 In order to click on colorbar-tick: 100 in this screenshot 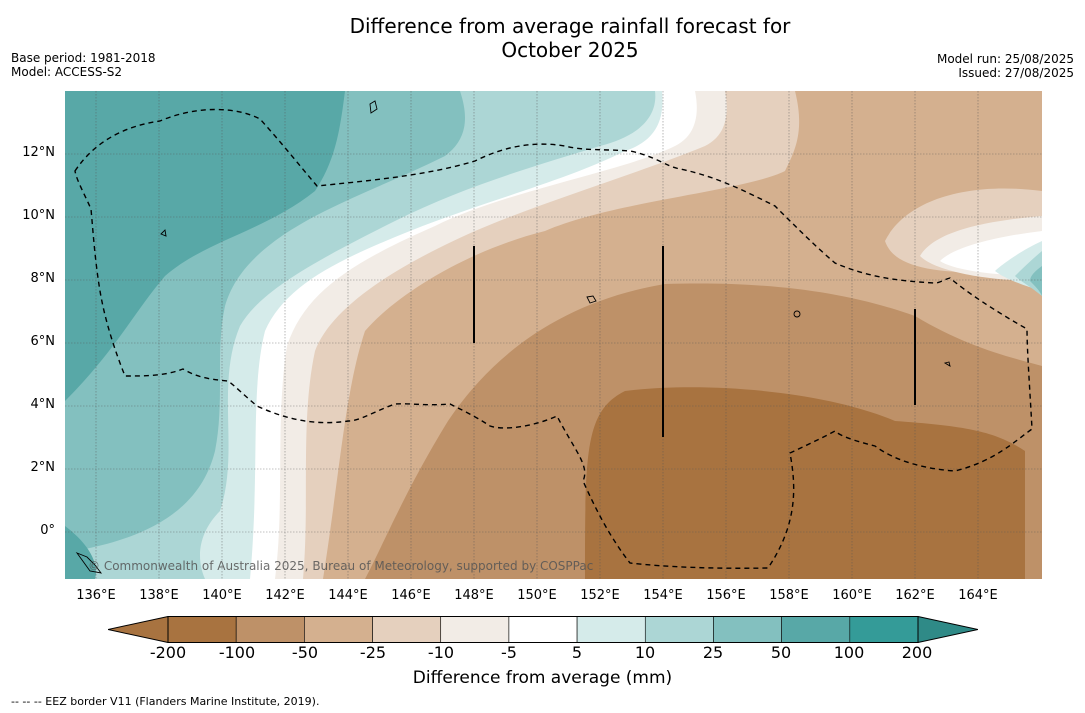, I will do `click(849, 652)`.